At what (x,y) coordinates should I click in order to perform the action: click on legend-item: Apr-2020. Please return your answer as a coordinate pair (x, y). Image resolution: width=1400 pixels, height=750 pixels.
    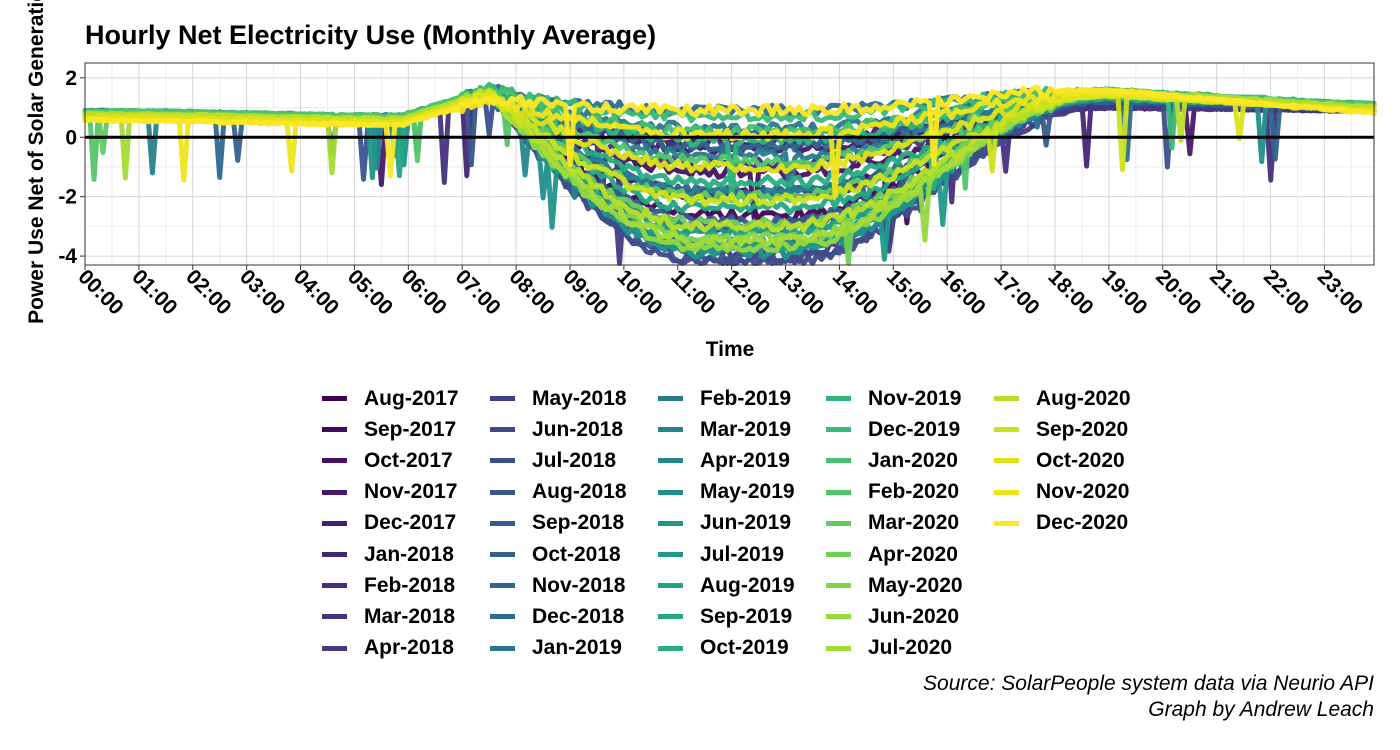
    Looking at the image, I should click on (910, 554).